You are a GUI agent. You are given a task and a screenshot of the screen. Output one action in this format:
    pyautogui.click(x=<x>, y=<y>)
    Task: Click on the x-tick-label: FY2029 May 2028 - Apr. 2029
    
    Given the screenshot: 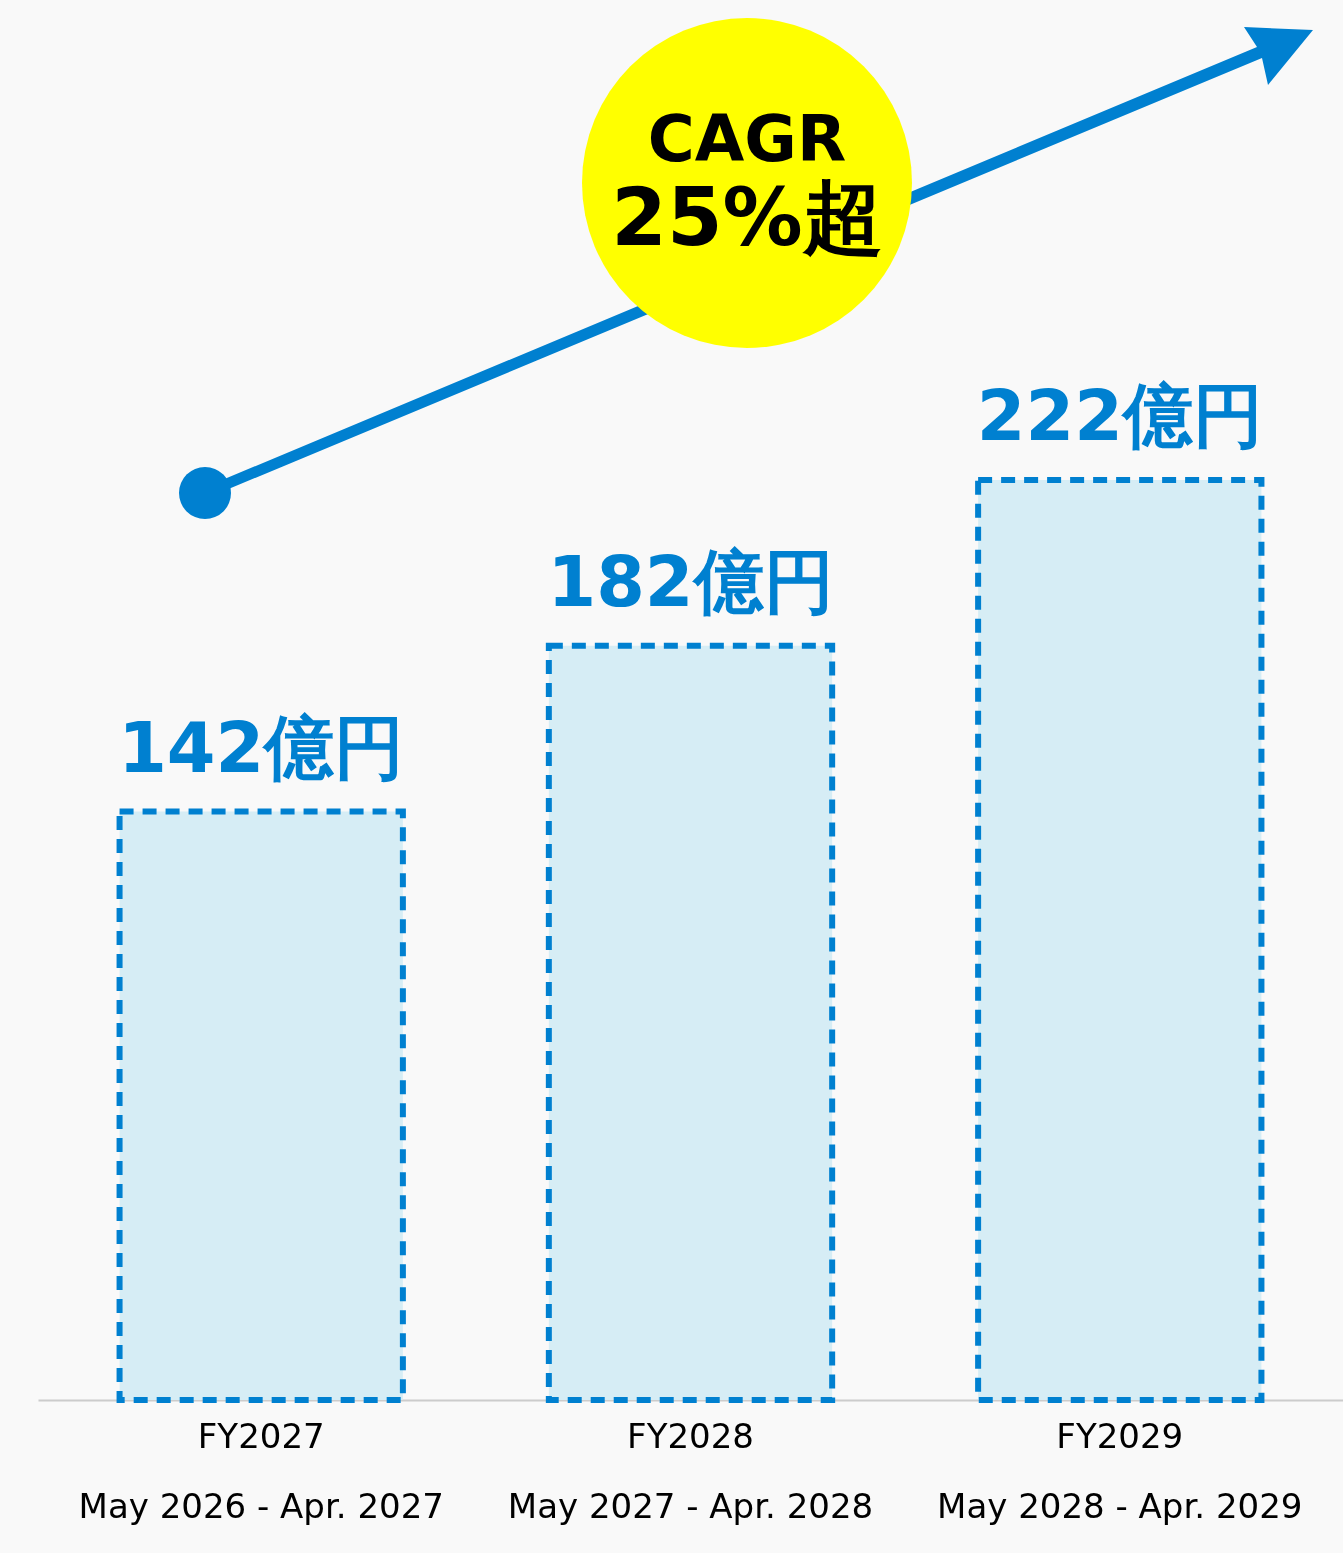 What is the action you would take?
    pyautogui.click(x=1120, y=1470)
    